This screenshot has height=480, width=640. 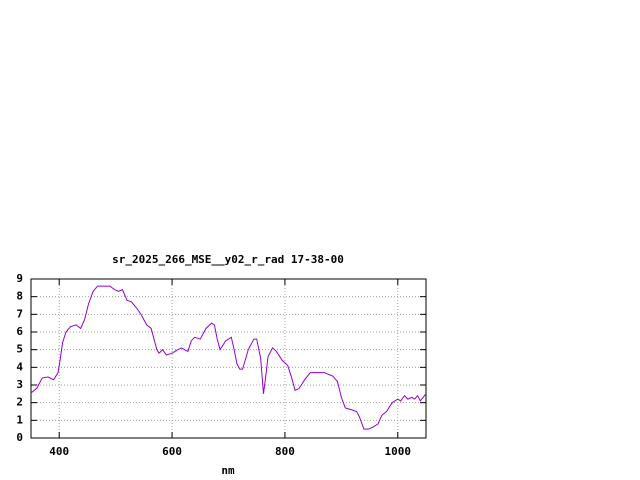 What do you see at coordinates (19, 419) in the screenshot?
I see `y-tick-label: 1` at bounding box center [19, 419].